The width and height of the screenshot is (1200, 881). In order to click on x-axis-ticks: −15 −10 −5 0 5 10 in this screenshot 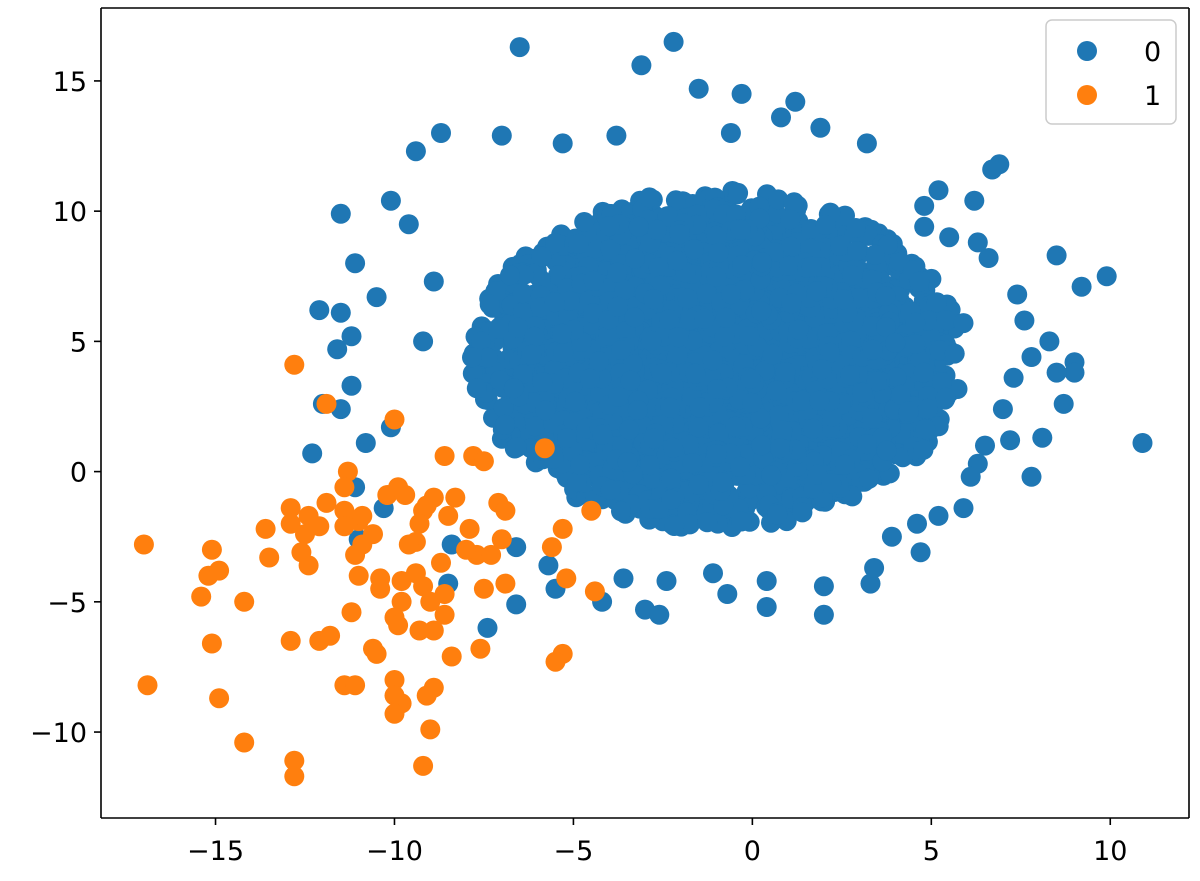, I will do `click(657, 842)`.